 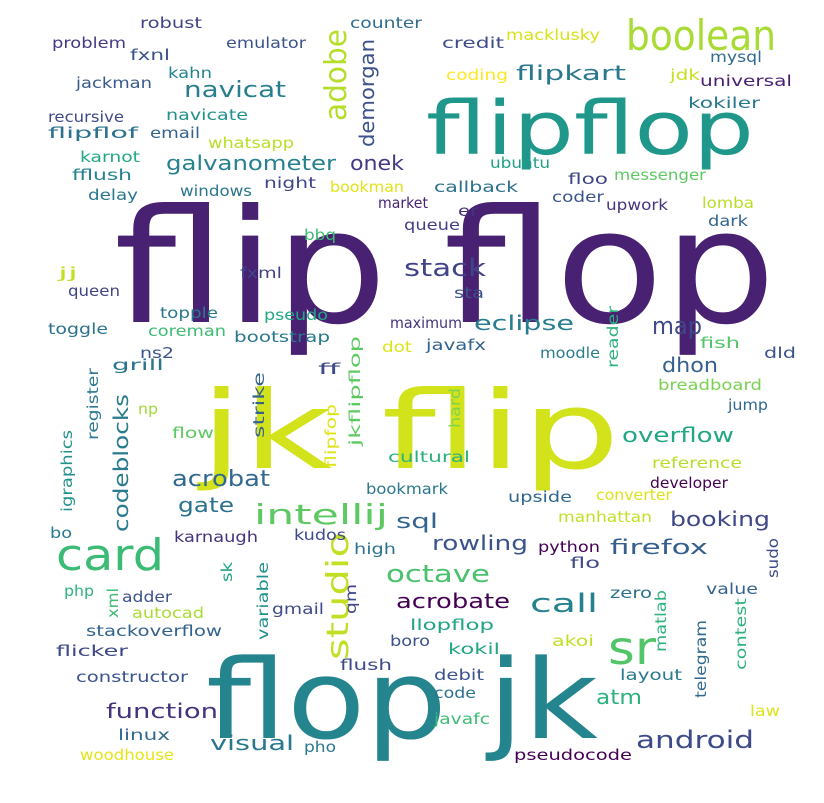 I want to click on word: bo, so click(x=61, y=533).